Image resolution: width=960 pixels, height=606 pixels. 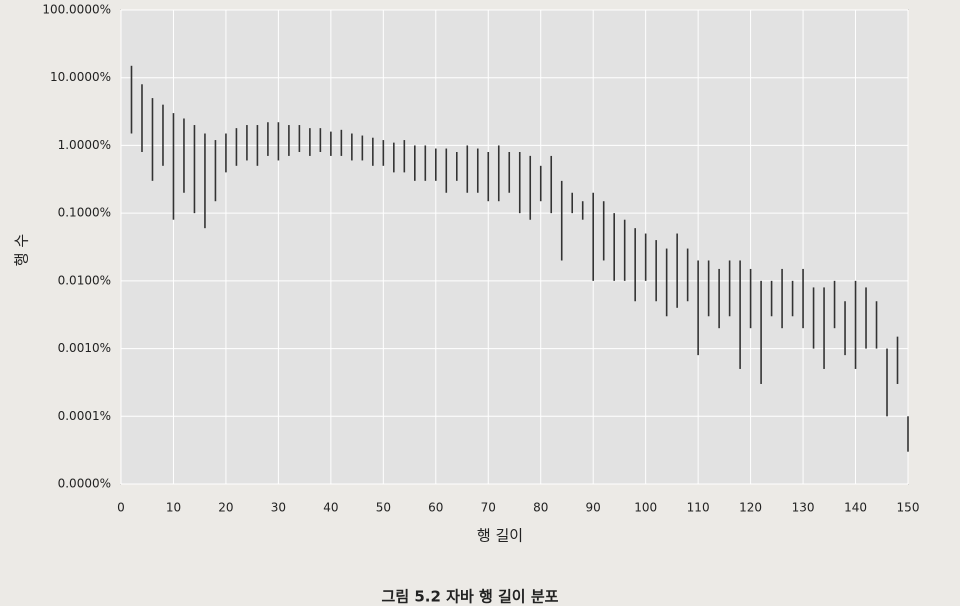 I want to click on x-tick-label: 90, so click(x=593, y=508).